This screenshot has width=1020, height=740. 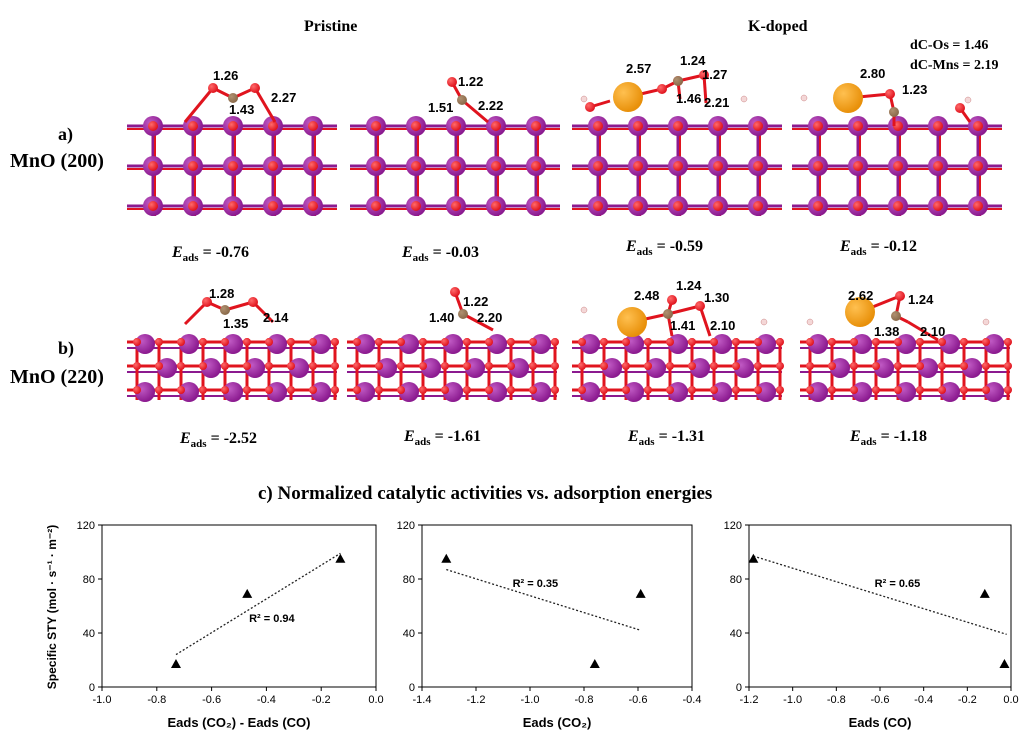 I want to click on x-tick-label: -0.8, so click(x=836, y=700).